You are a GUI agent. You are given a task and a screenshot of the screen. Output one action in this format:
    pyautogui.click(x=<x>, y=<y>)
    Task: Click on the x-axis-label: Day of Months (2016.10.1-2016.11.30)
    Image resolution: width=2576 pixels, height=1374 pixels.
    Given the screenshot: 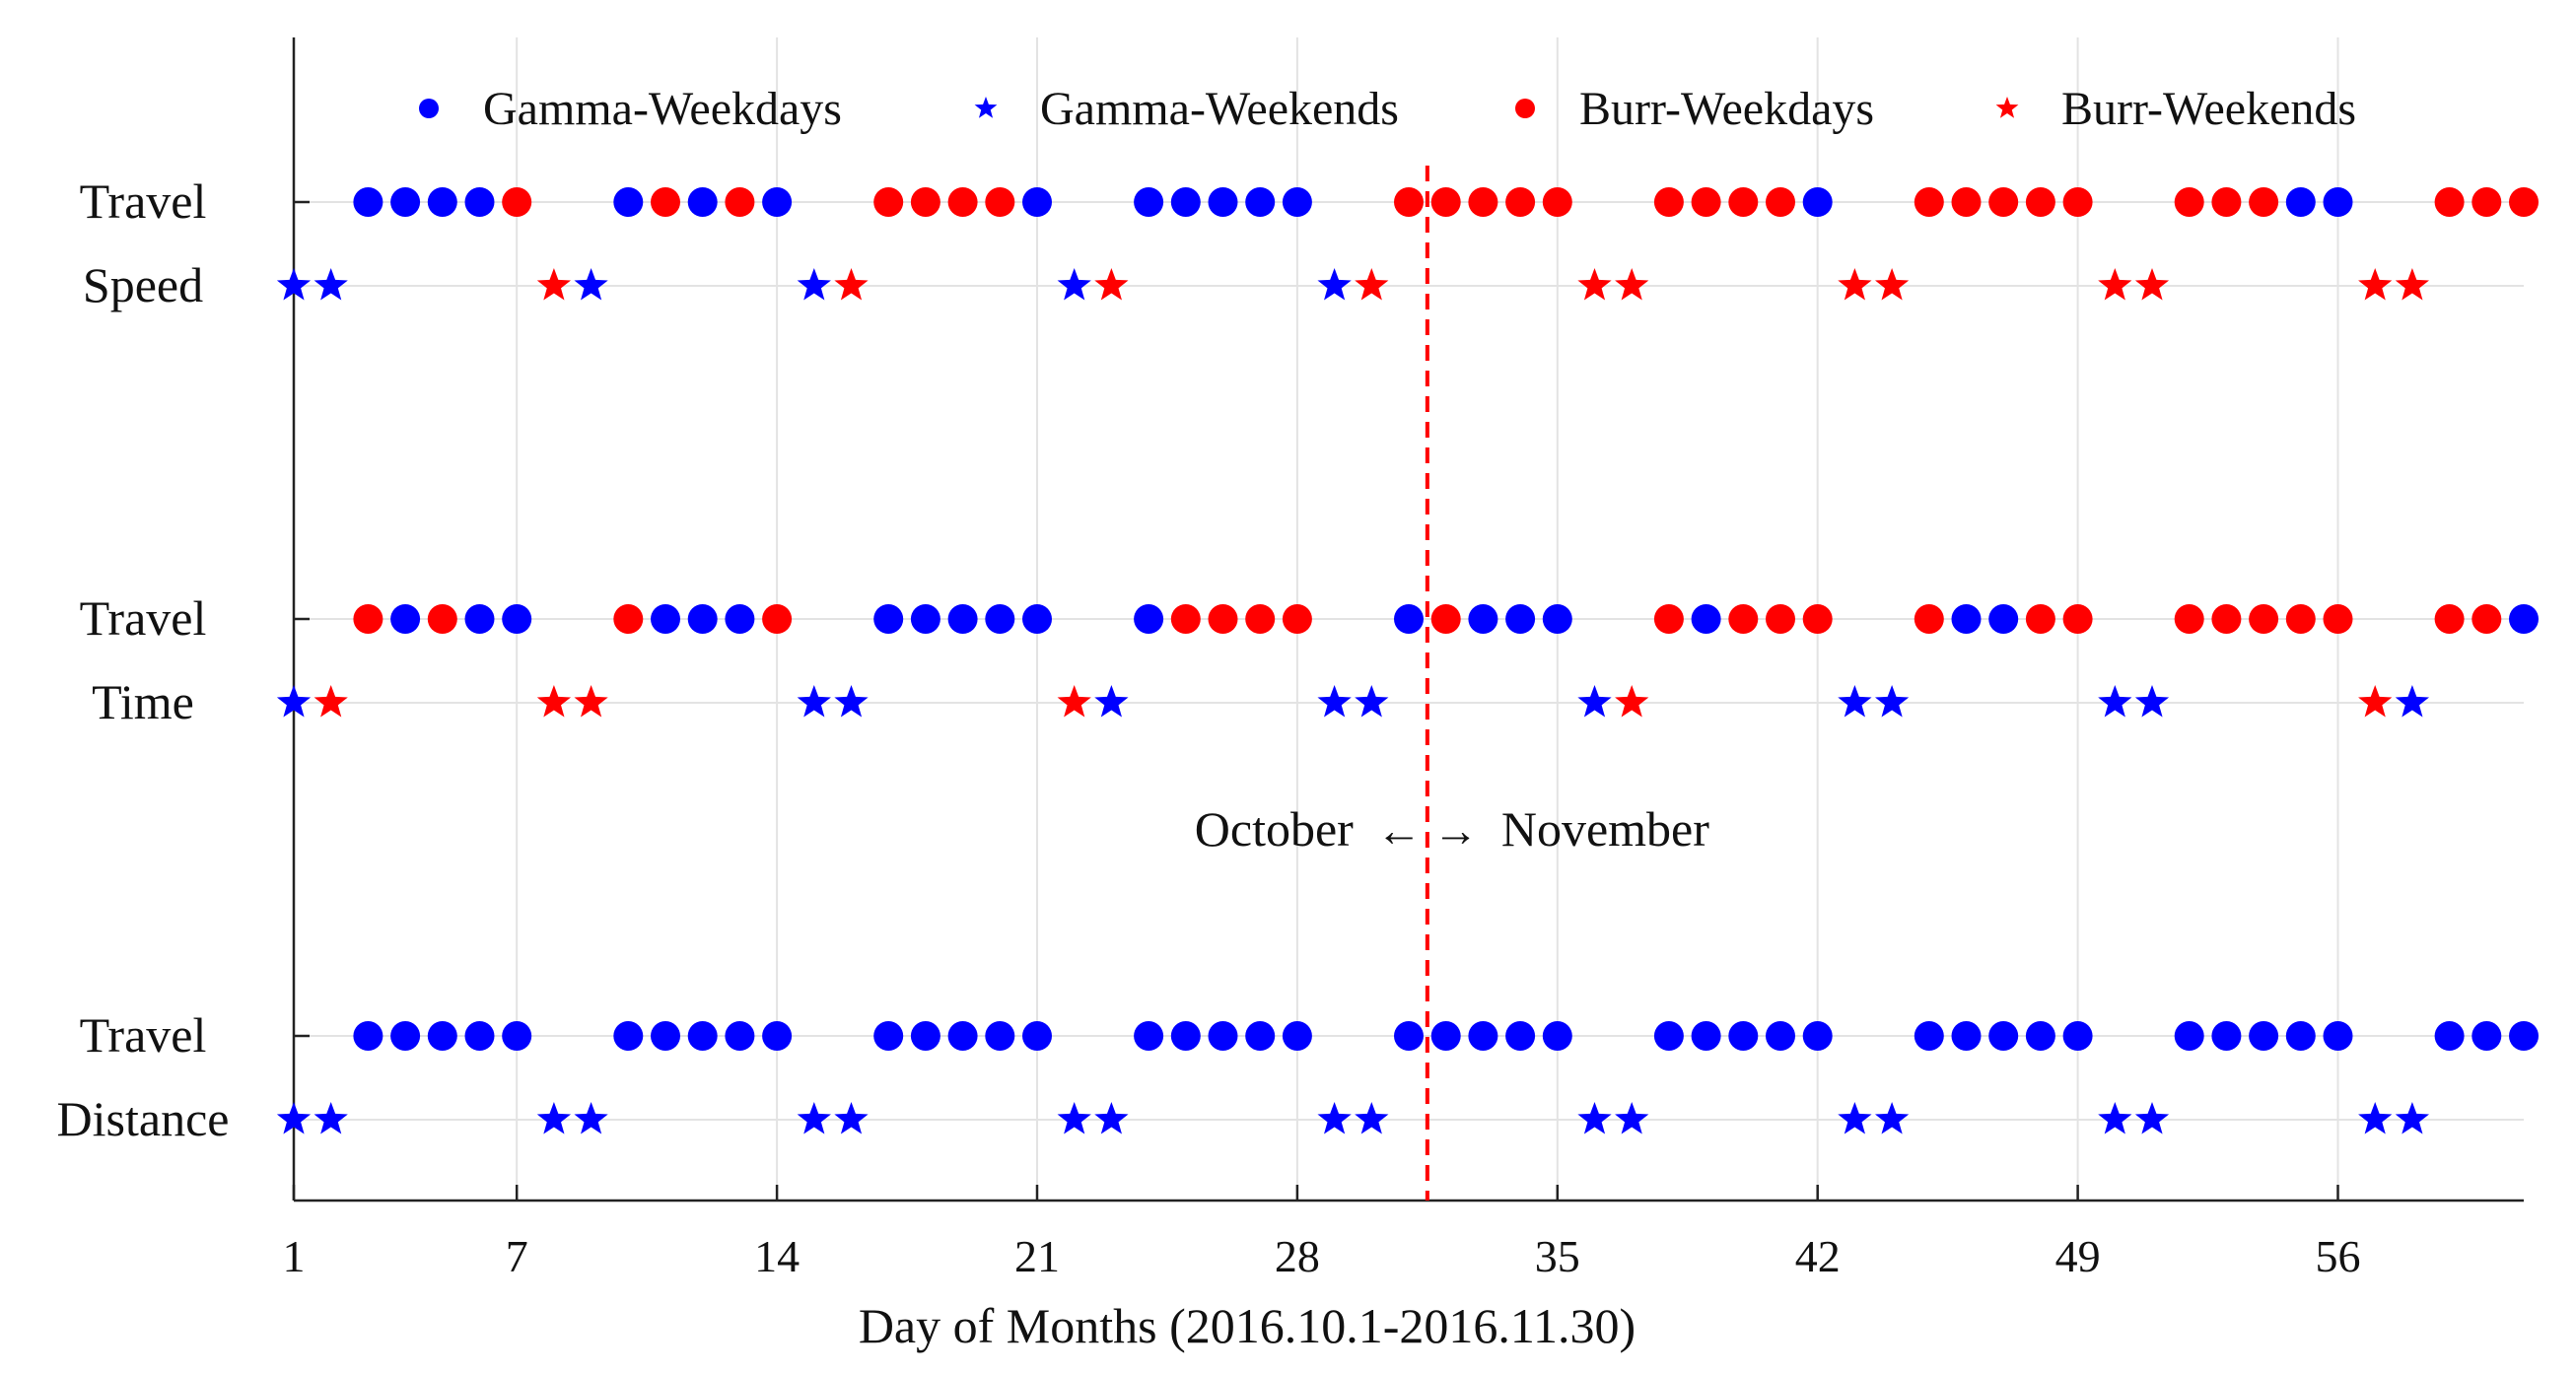 What is the action you would take?
    pyautogui.click(x=1248, y=1325)
    